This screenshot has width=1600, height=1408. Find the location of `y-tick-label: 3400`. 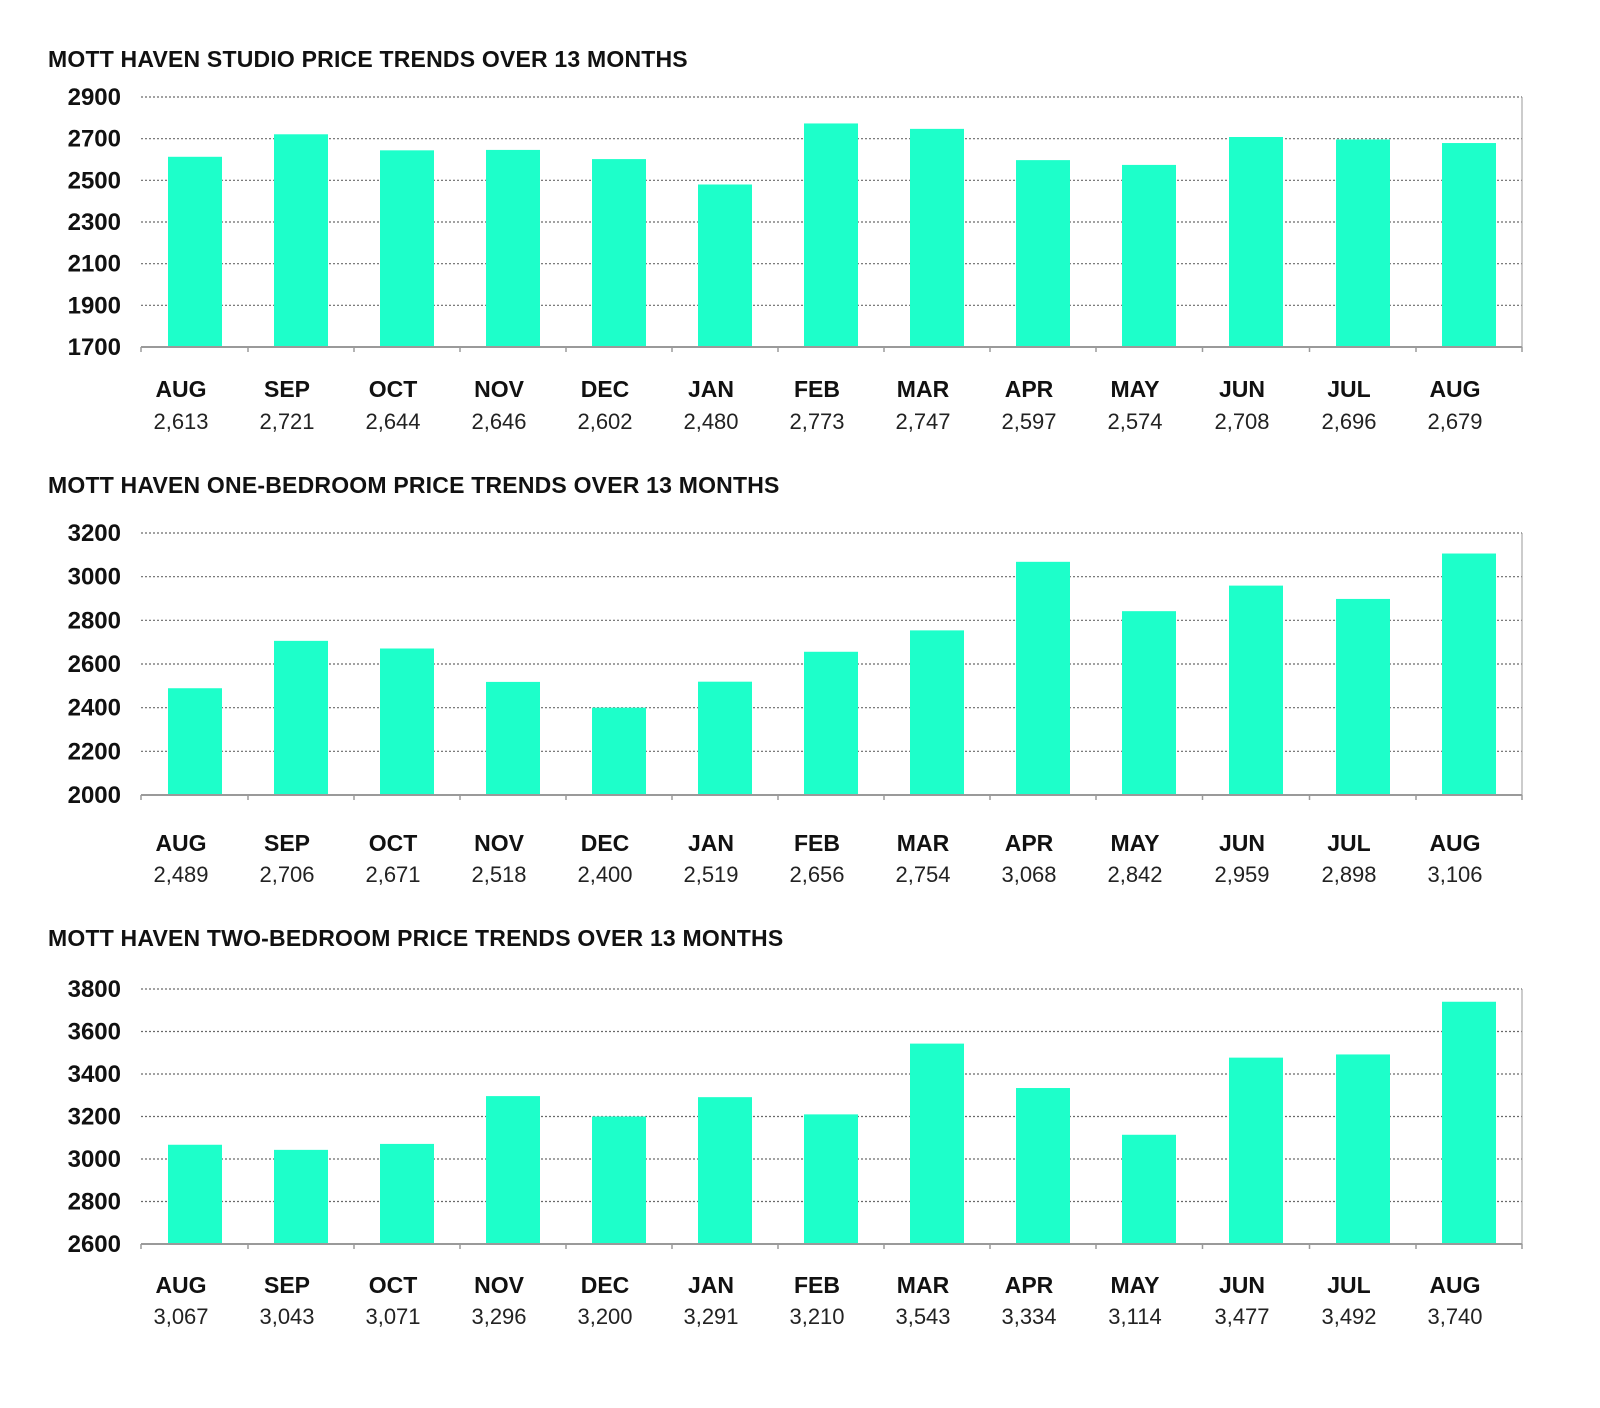

y-tick-label: 3400 is located at coordinates (94, 1074).